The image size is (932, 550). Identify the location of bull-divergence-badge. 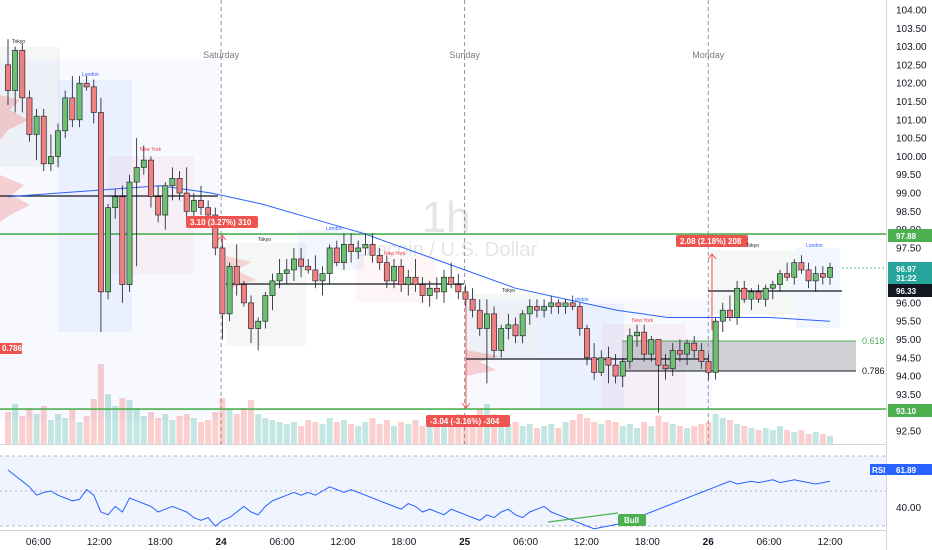
(632, 520).